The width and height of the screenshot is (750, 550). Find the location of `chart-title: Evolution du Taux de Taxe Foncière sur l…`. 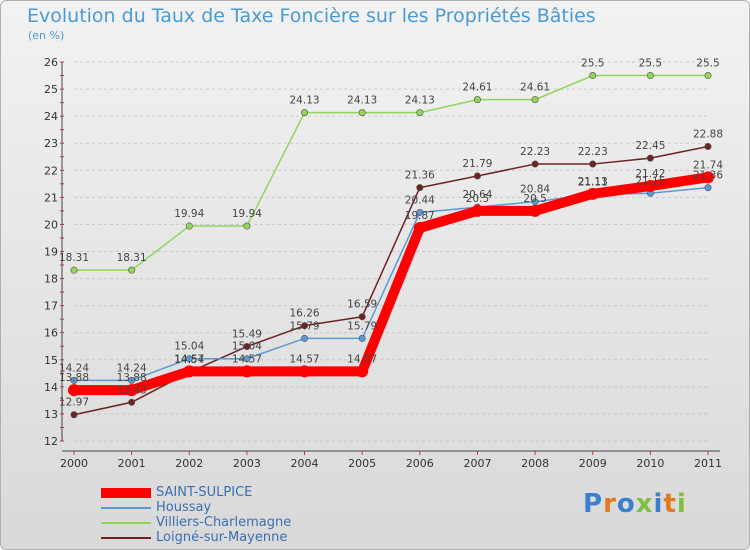

chart-title: Evolution du Taux de Taxe Foncière sur l… is located at coordinates (311, 16).